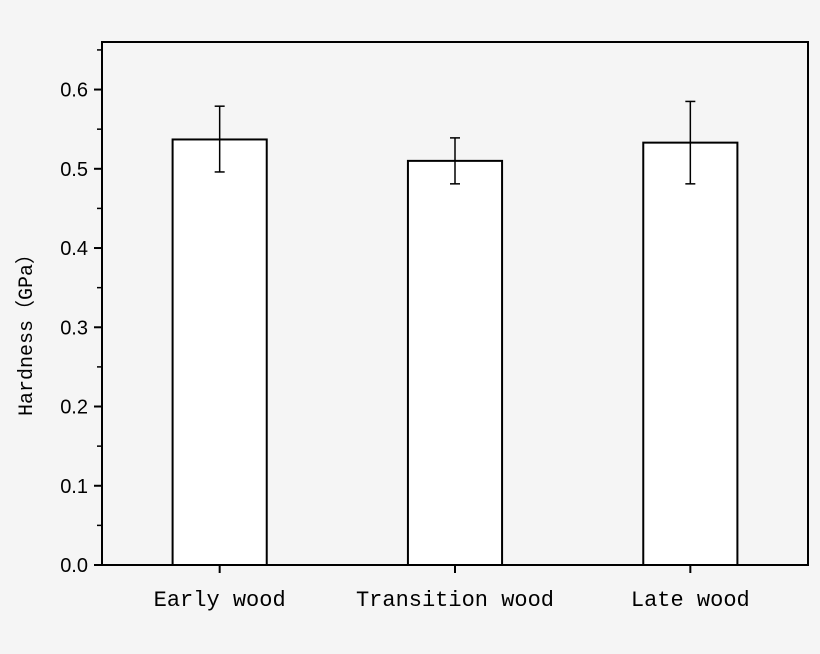 The height and width of the screenshot is (654, 820). Describe the element at coordinates (74, 91) in the screenshot. I see `y-tick-label: 0.6` at that location.